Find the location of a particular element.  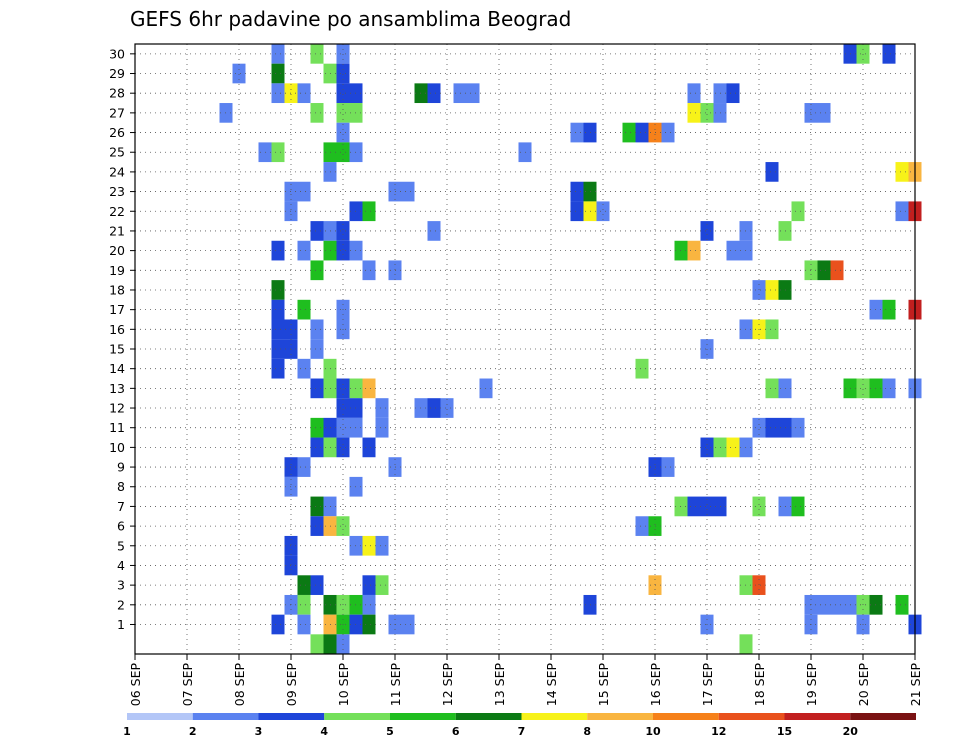

x-tick-label: 08 SEP is located at coordinates (239, 685).